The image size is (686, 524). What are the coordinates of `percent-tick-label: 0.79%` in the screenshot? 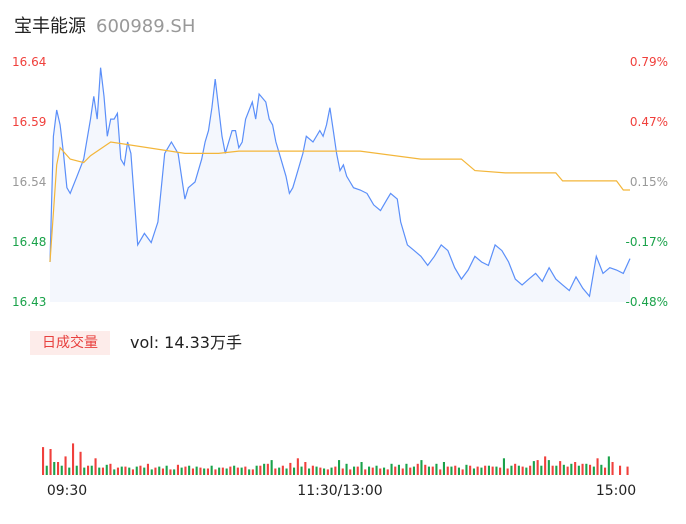 It's located at (649, 62).